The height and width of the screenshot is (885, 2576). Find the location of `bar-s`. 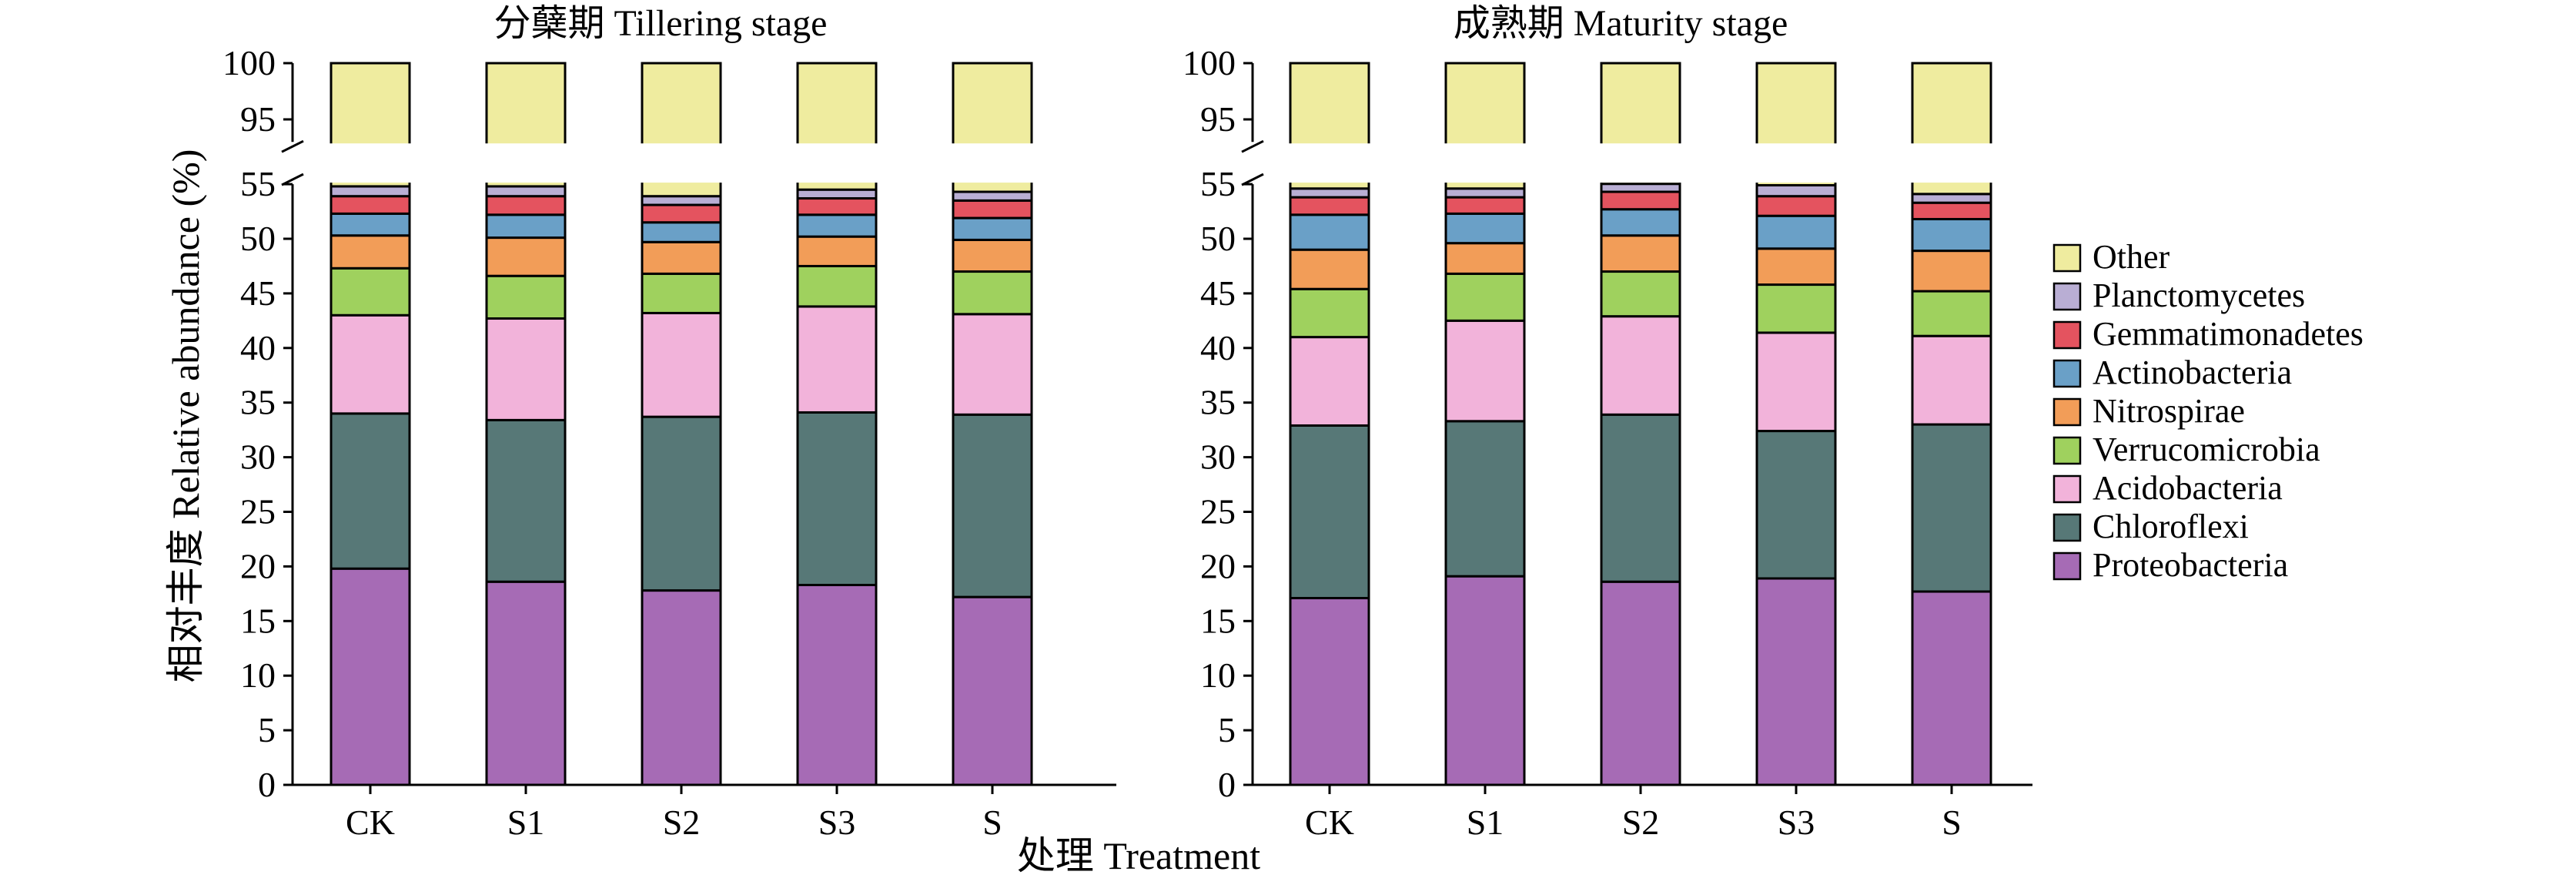

bar-s is located at coordinates (993, 424).